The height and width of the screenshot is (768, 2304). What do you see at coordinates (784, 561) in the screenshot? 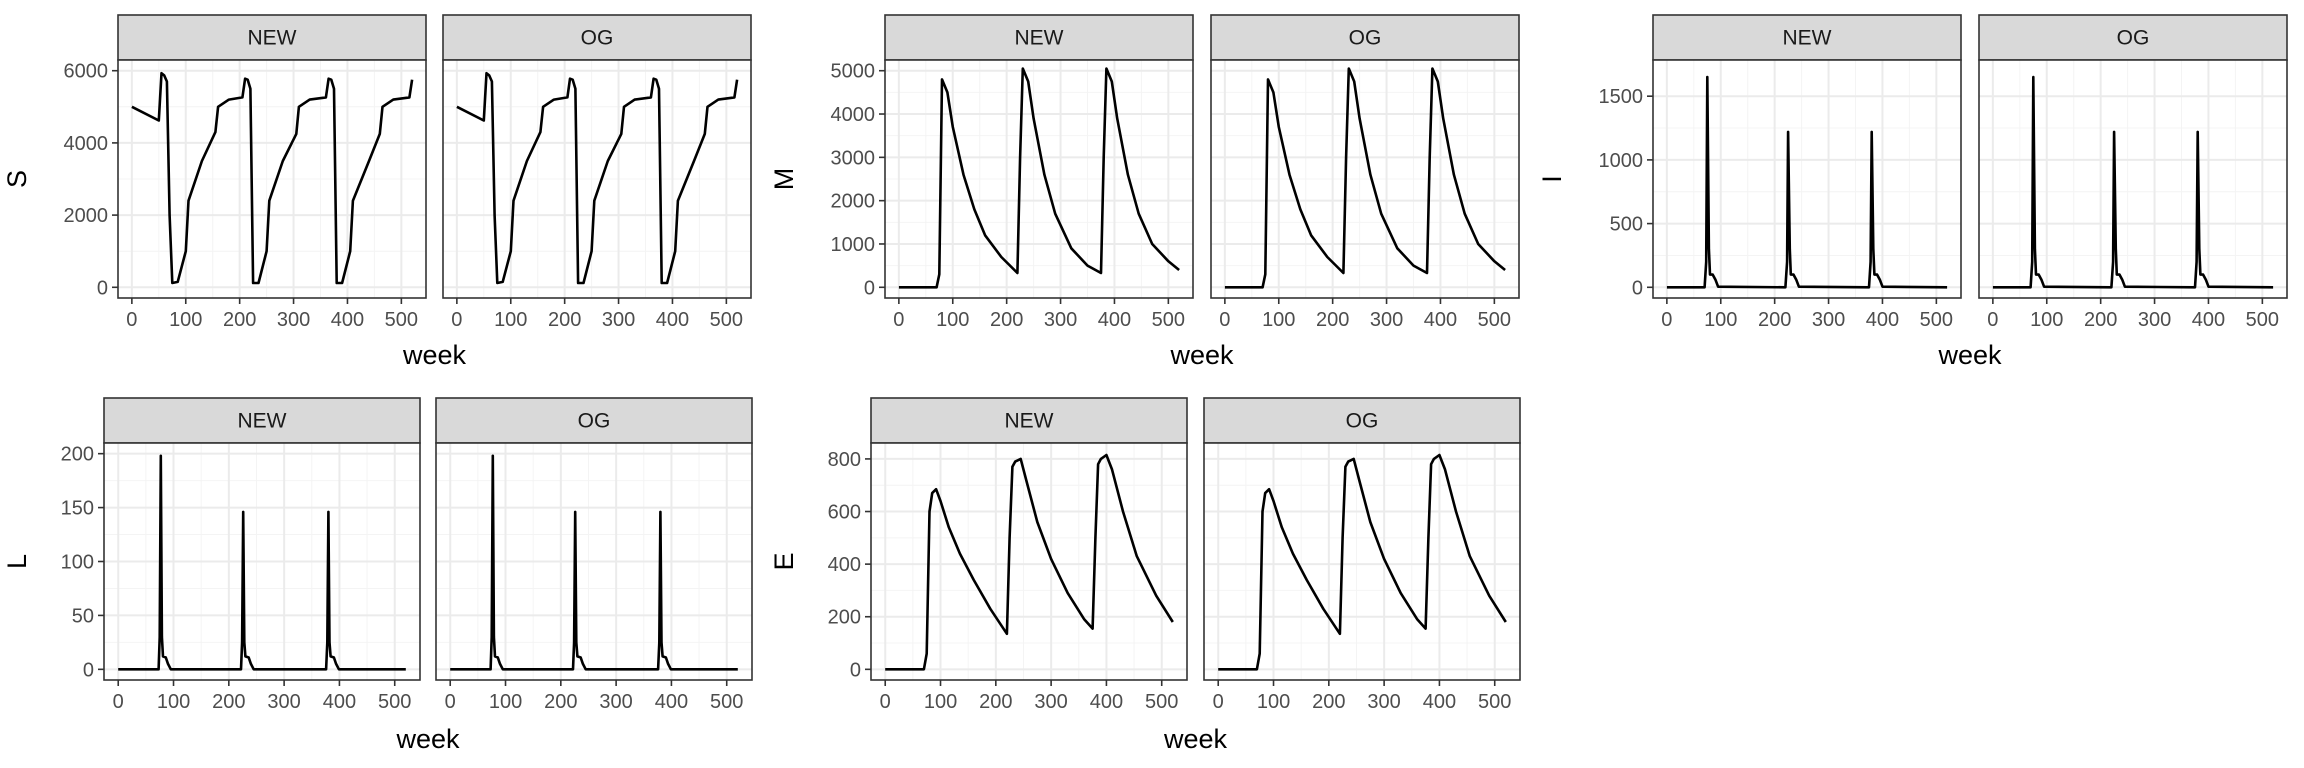
I see `y-axis-title: E` at bounding box center [784, 561].